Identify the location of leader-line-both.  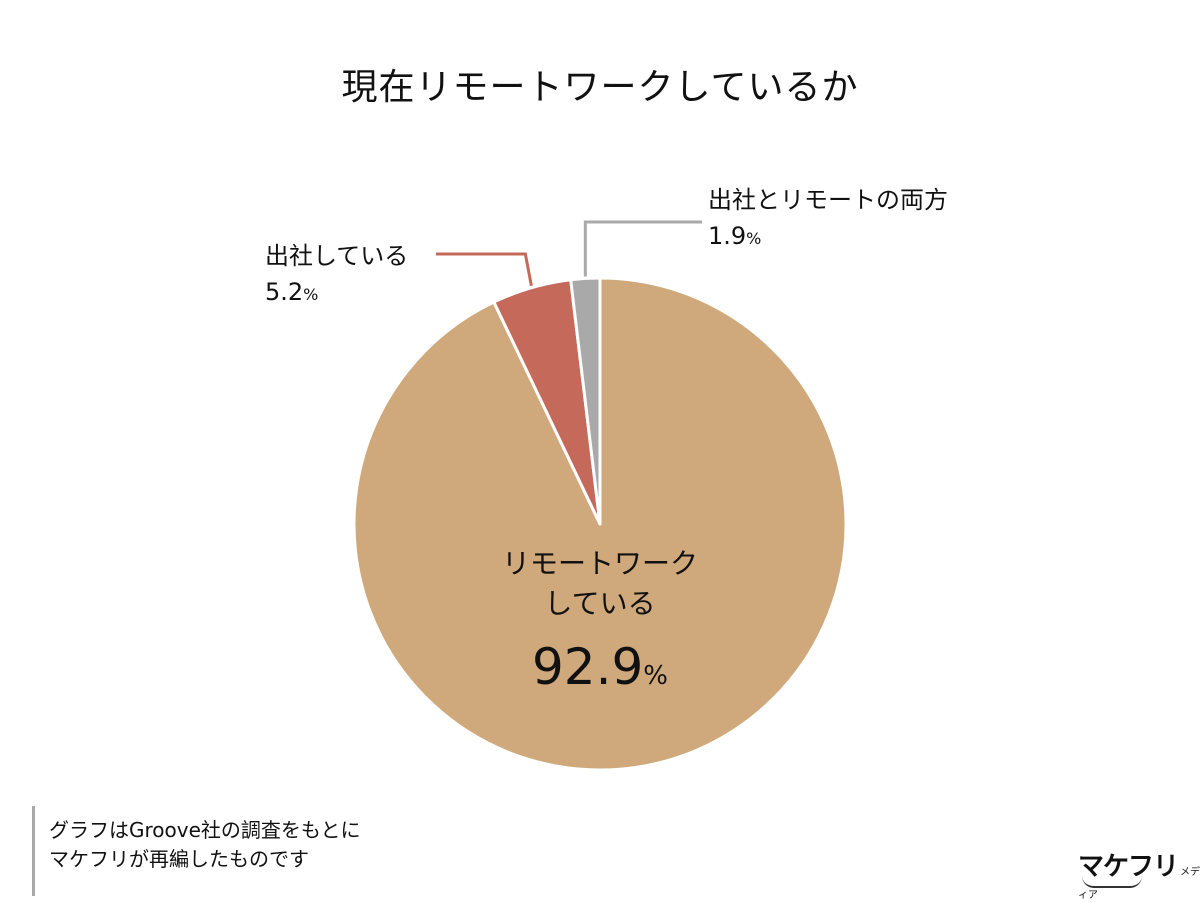
(642, 248).